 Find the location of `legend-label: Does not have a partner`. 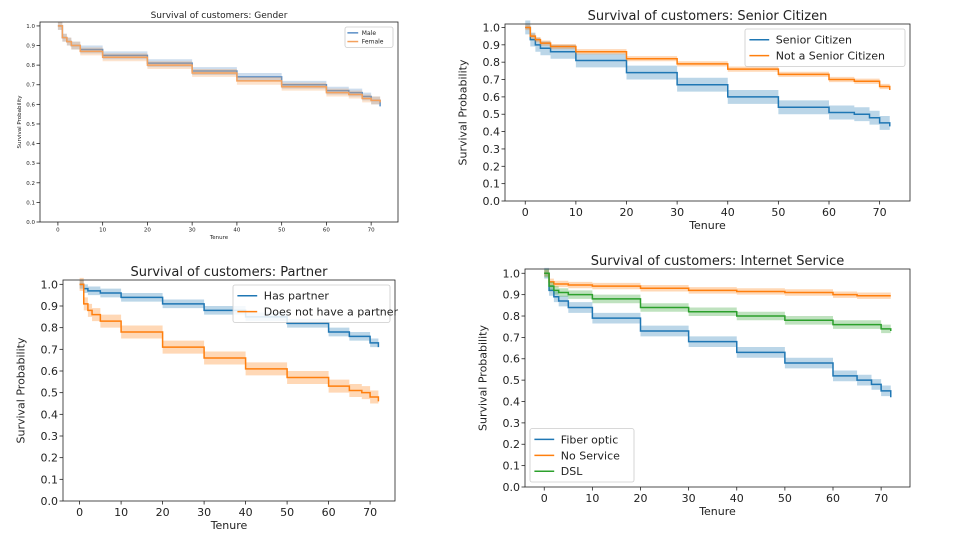

legend-label: Does not have a partner is located at coordinates (331, 312).